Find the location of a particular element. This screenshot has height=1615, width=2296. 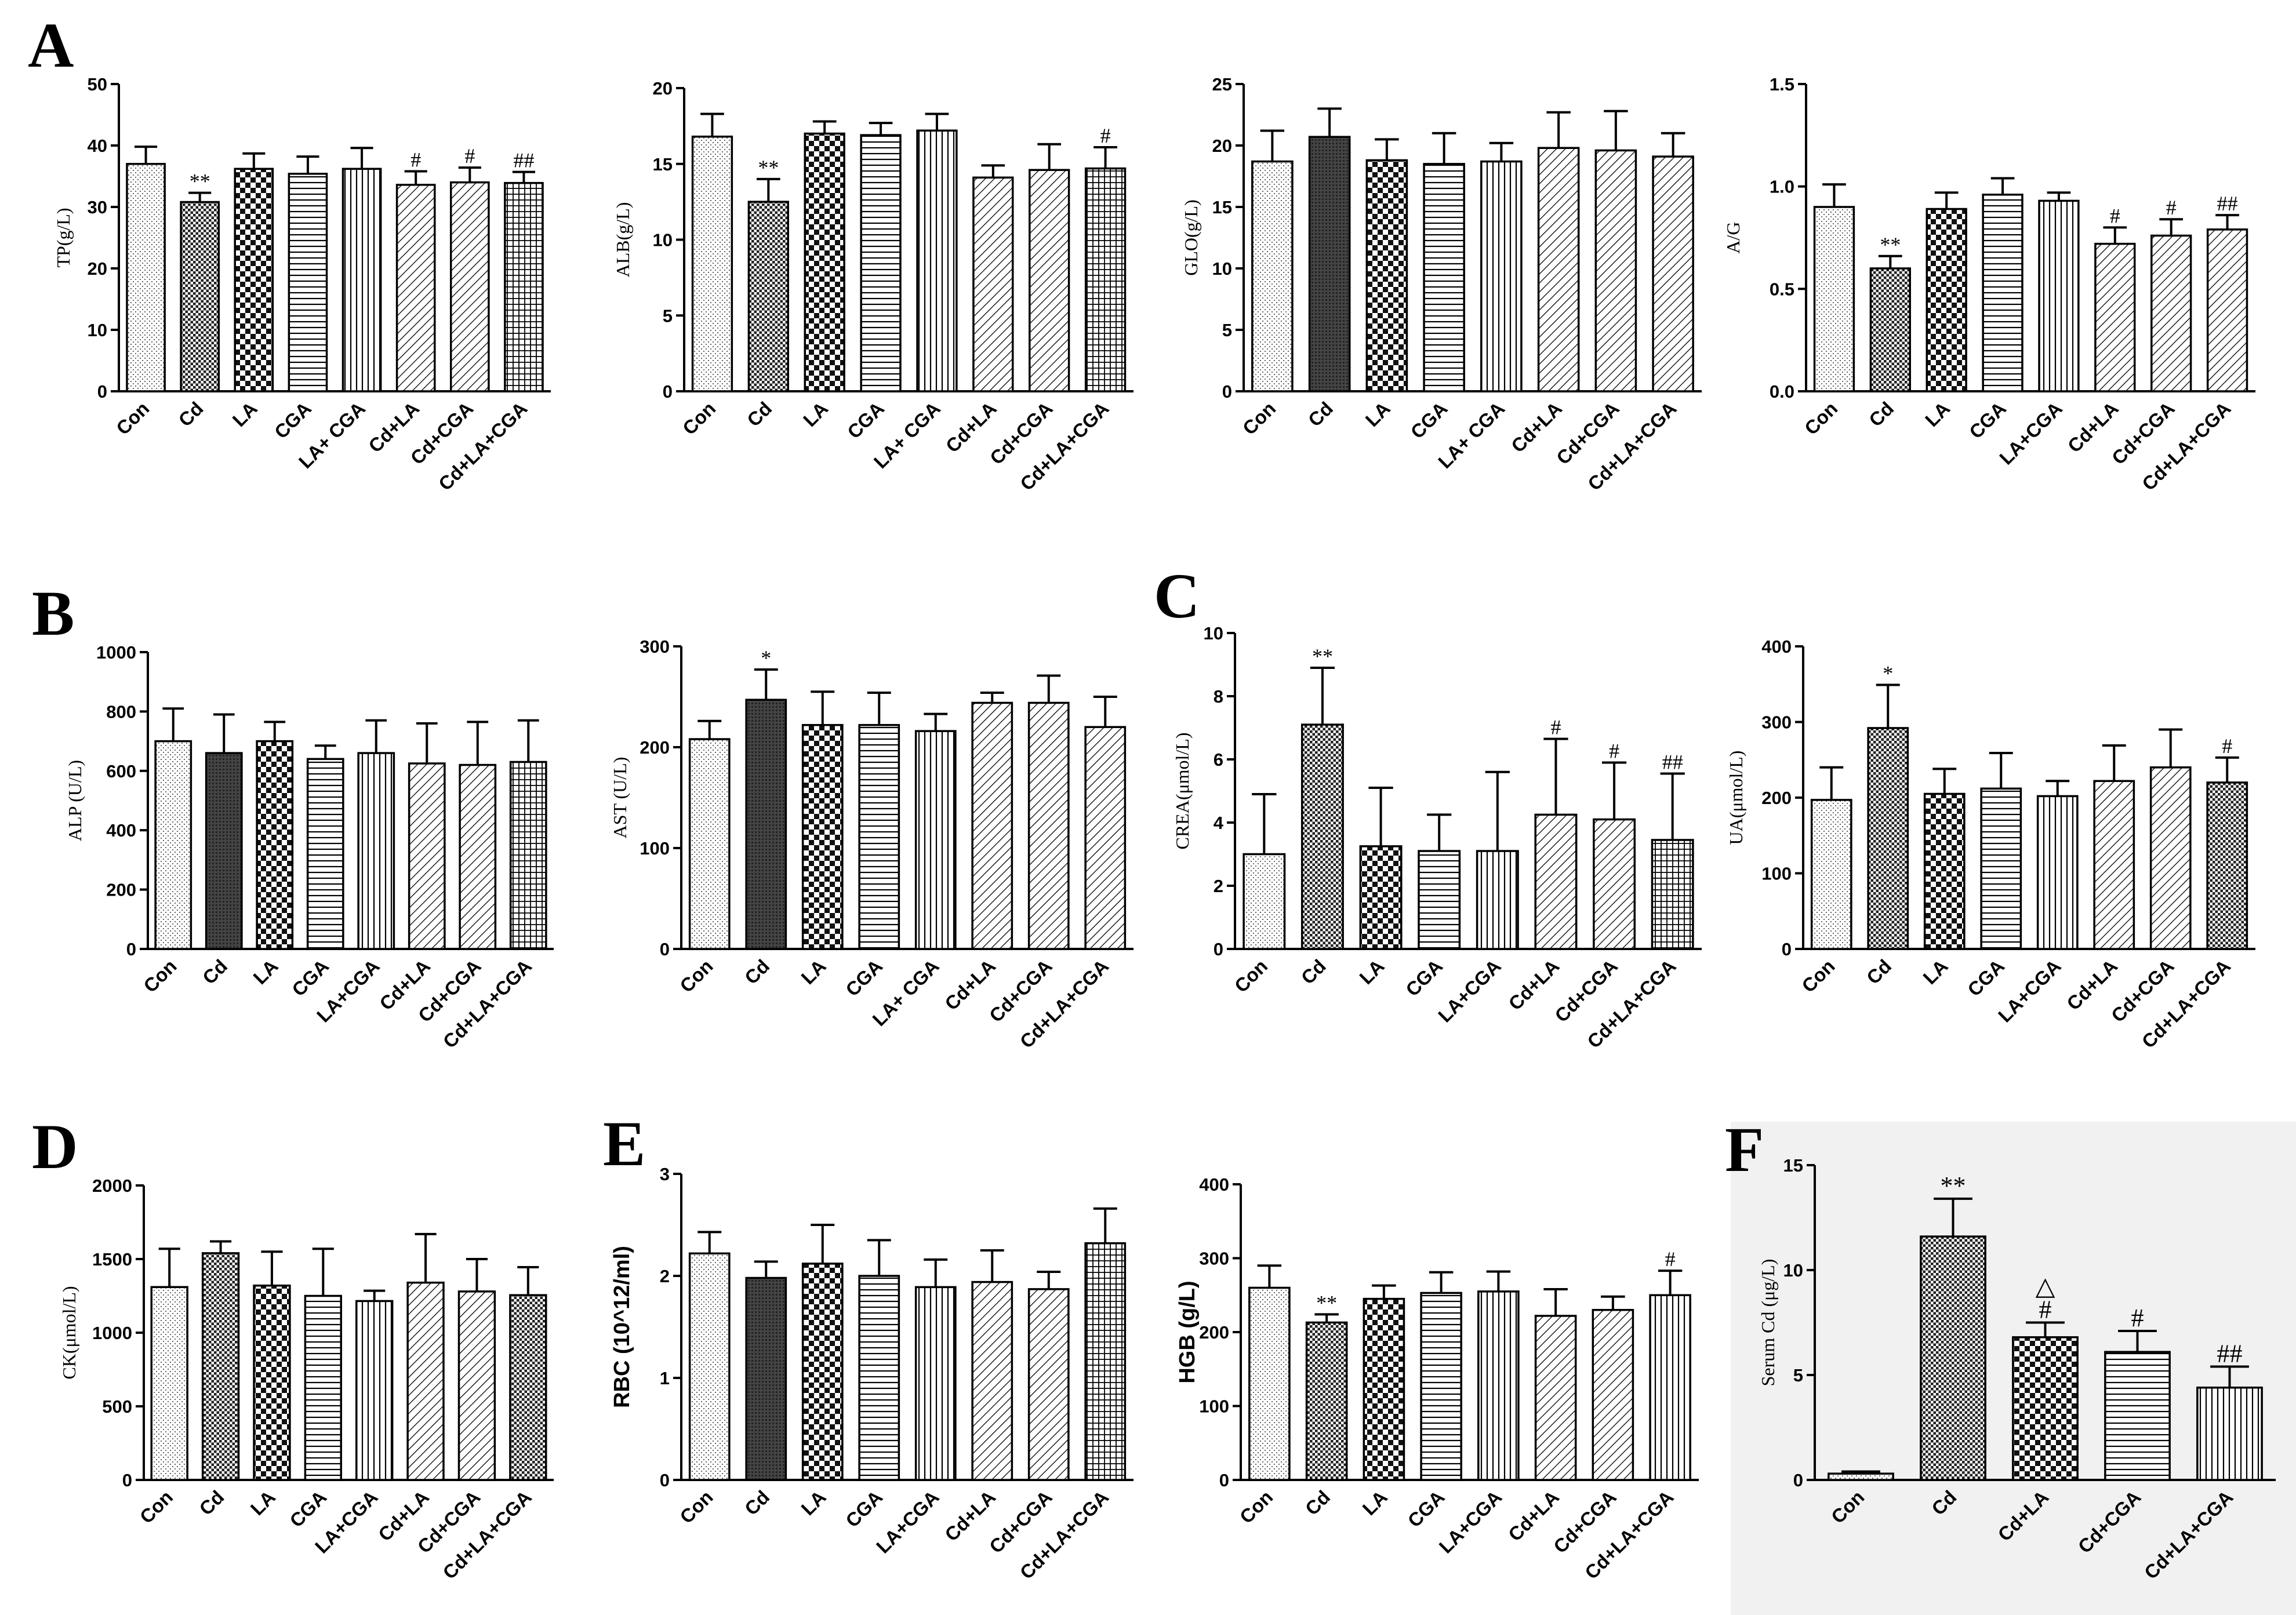

y-tick-label: 200 is located at coordinates (655, 747).